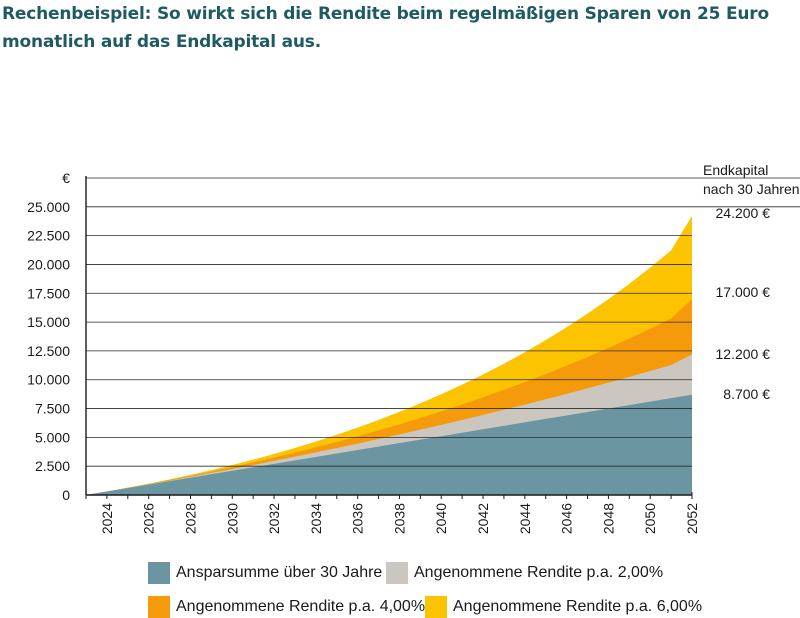 The image size is (800, 618). I want to click on x-tick-label: 2040, so click(441, 518).